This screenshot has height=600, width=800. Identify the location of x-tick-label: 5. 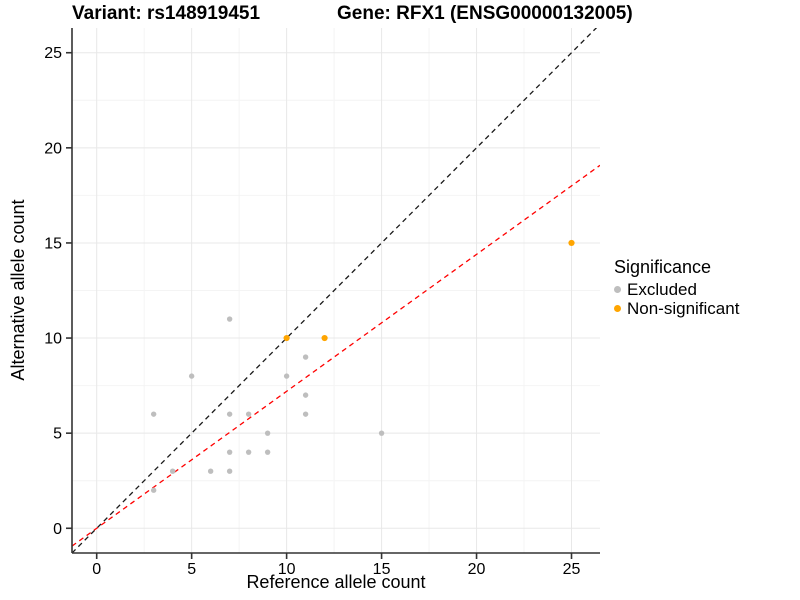
(191, 569).